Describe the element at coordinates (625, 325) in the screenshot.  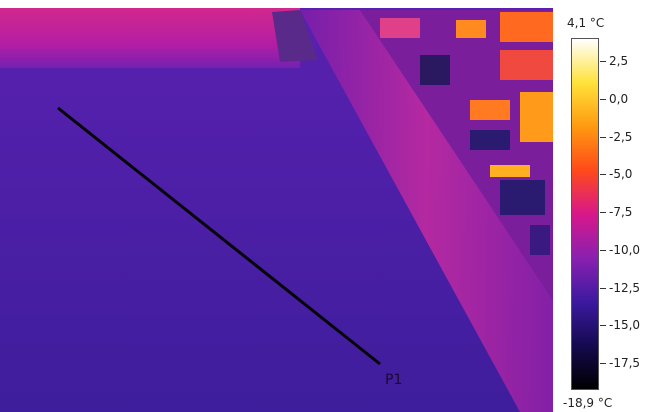
I see `scale-tick-label: -15,0` at that location.